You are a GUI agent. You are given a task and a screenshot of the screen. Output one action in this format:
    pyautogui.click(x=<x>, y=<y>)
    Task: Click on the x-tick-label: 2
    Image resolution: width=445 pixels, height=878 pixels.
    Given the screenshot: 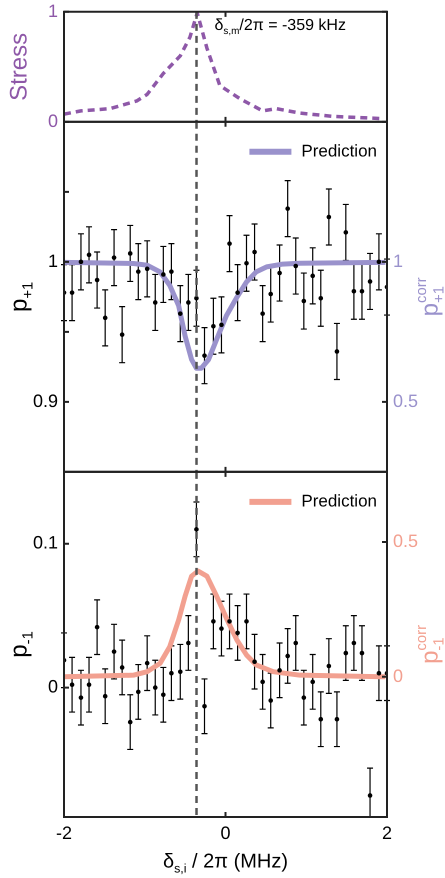 What is the action you would take?
    pyautogui.click(x=387, y=833)
    